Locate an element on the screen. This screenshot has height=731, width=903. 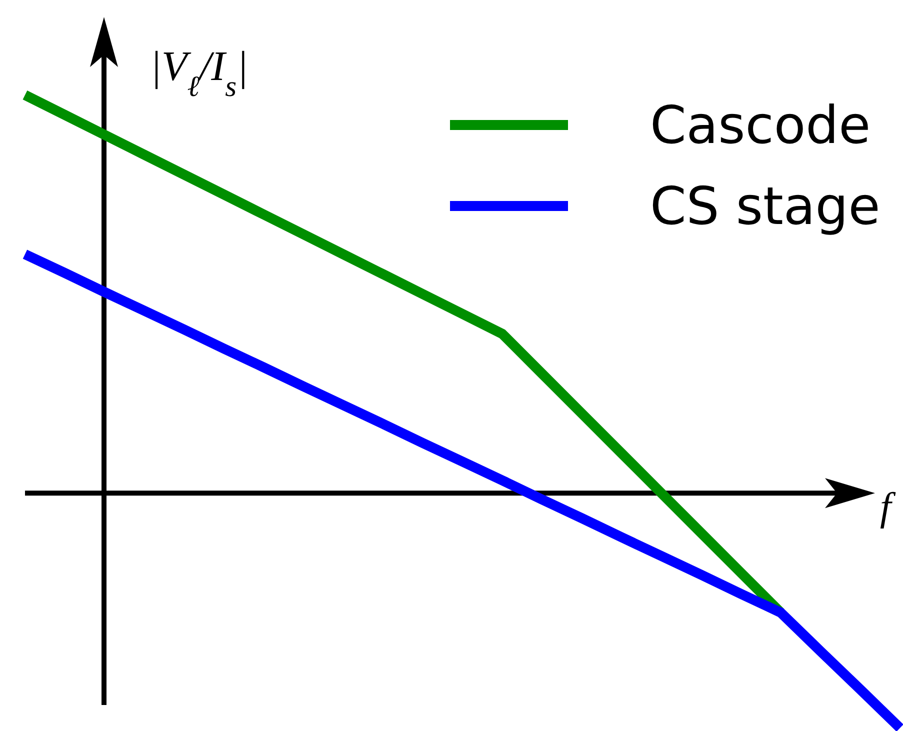
x-axis-title: f is located at coordinates (888, 506).